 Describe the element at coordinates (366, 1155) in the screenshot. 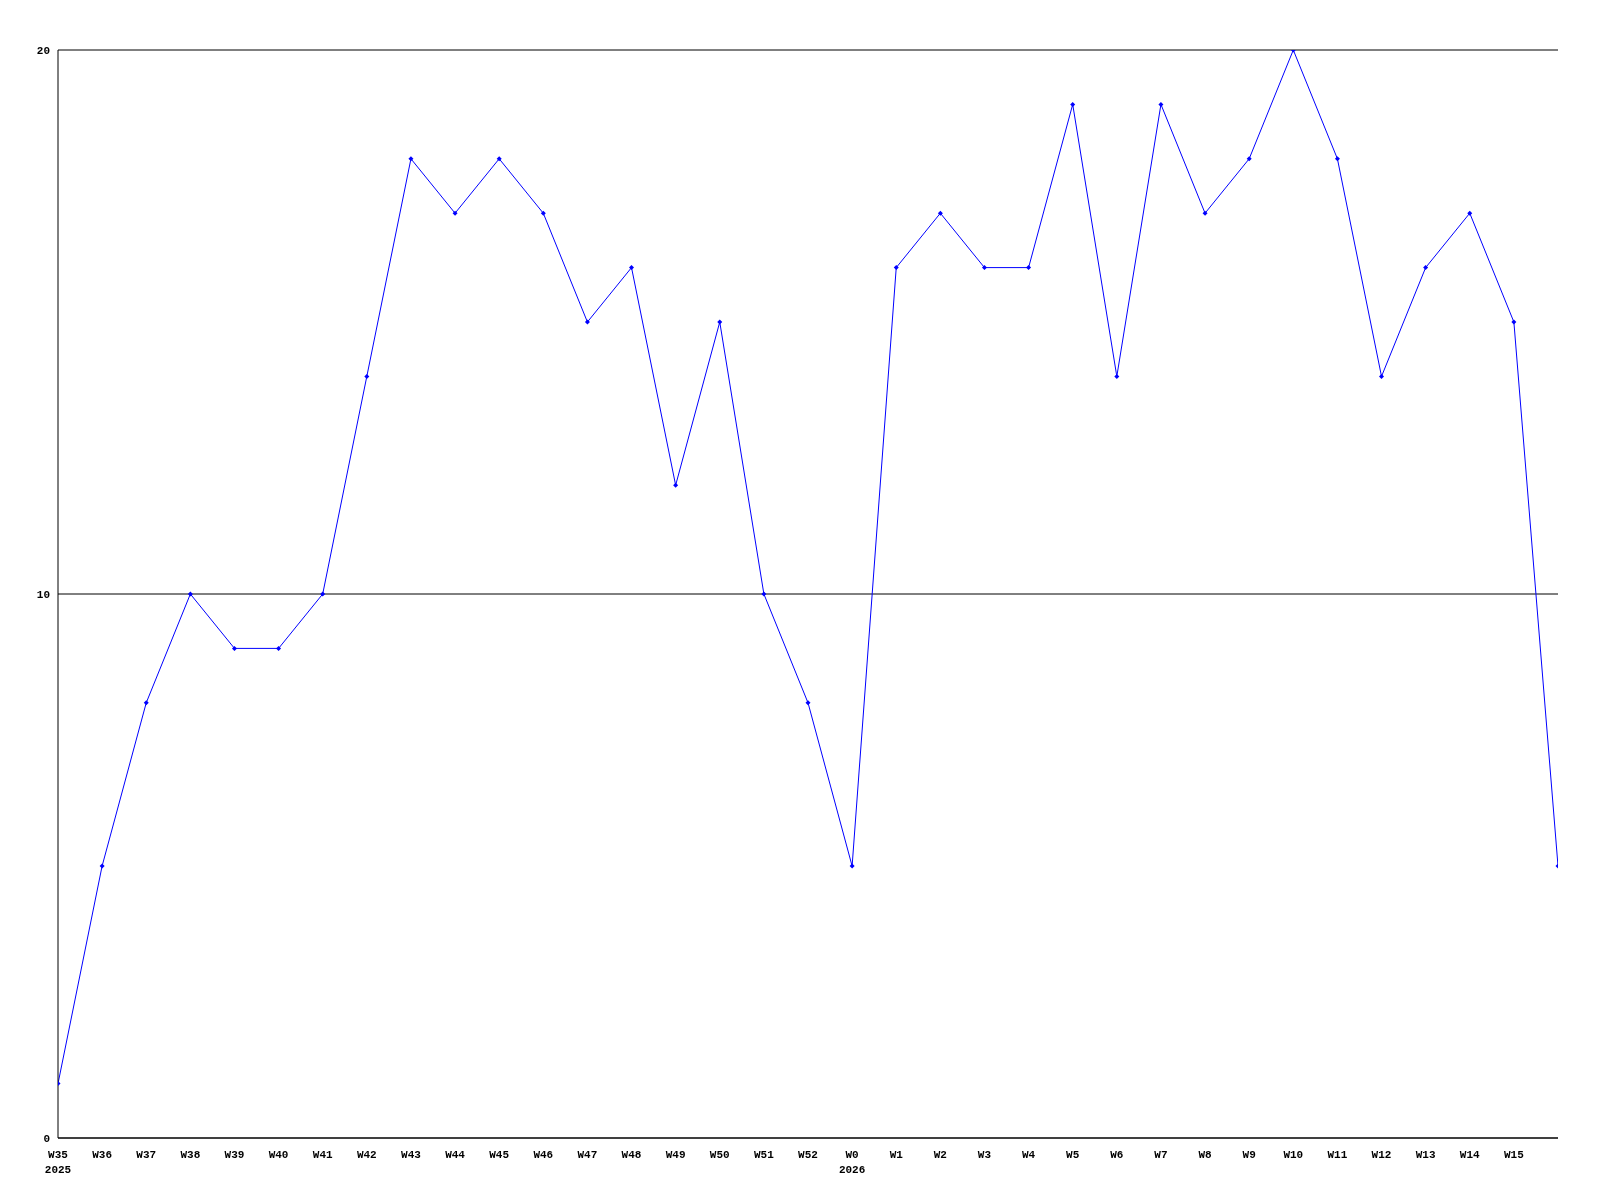

I see `x-tick-label: W42` at that location.